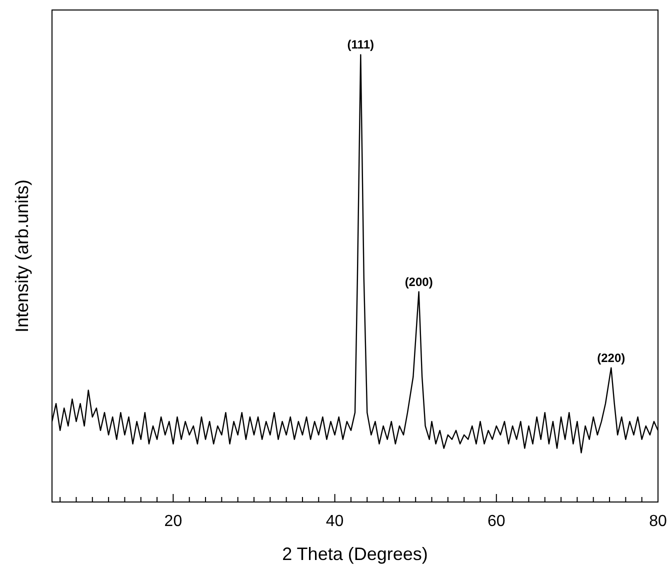 The image size is (668, 571). What do you see at coordinates (22, 256) in the screenshot?
I see `y-axis-title: Intensity (arb.units)` at bounding box center [22, 256].